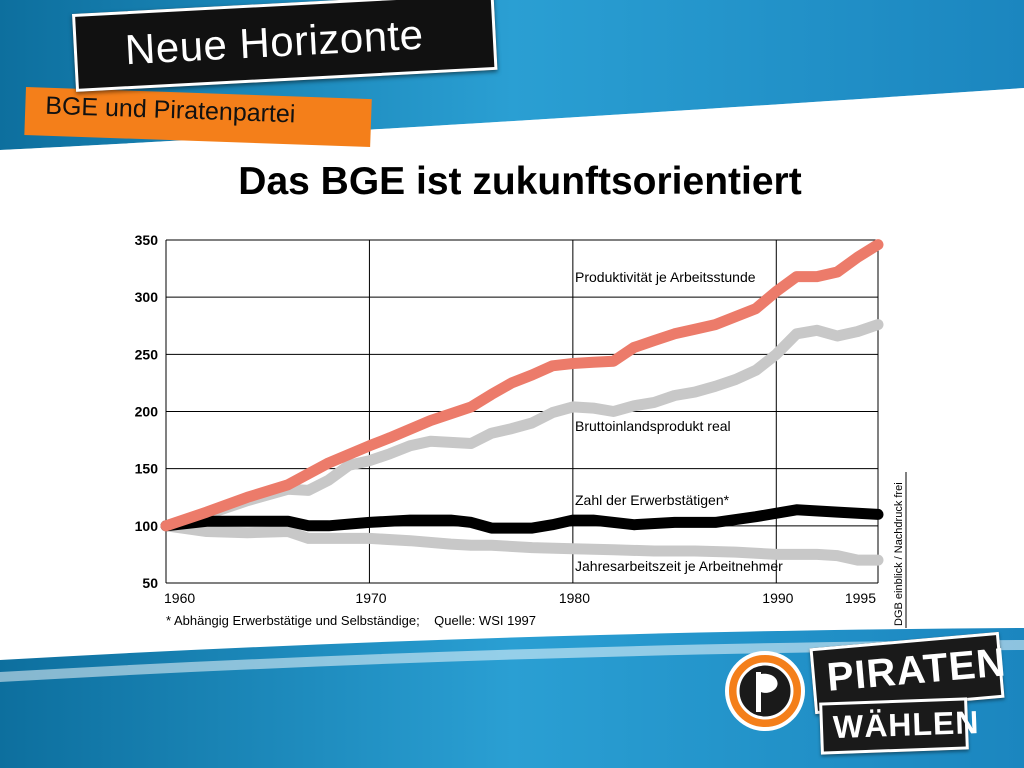 The width and height of the screenshot is (1024, 768). I want to click on pirate-sail-icon, so click(767, 692).